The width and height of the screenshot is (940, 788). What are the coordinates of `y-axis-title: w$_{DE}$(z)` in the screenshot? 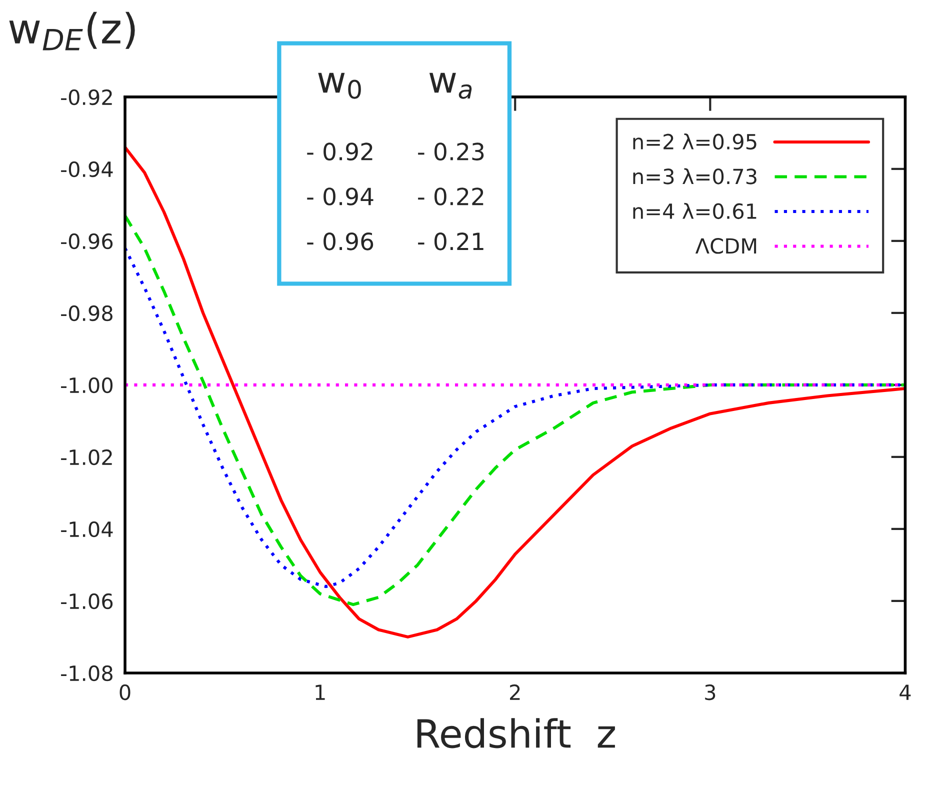 It's located at (72, 31).